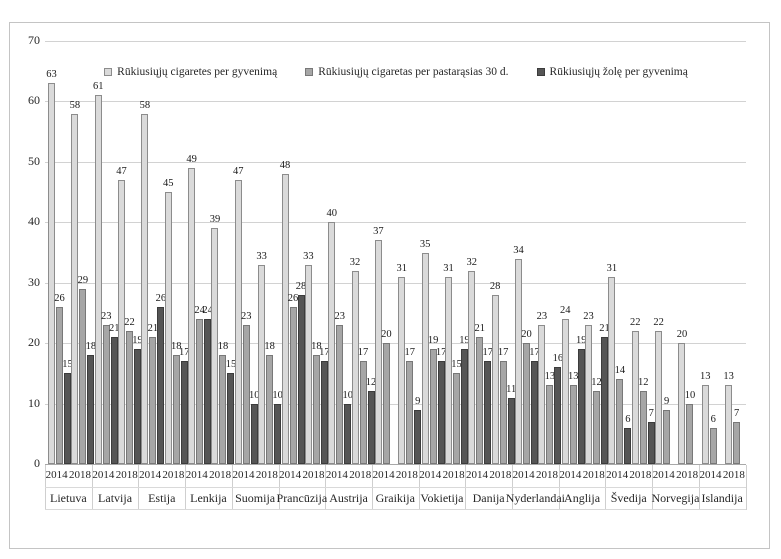 This screenshot has width=781, height=559. What do you see at coordinates (503, 412) in the screenshot?
I see `bar-danija-2018-series2` at bounding box center [503, 412].